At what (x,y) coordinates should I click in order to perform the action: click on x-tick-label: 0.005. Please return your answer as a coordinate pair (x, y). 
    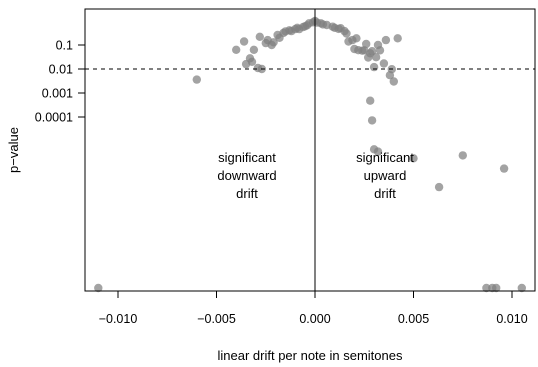
    Looking at the image, I should click on (413, 319).